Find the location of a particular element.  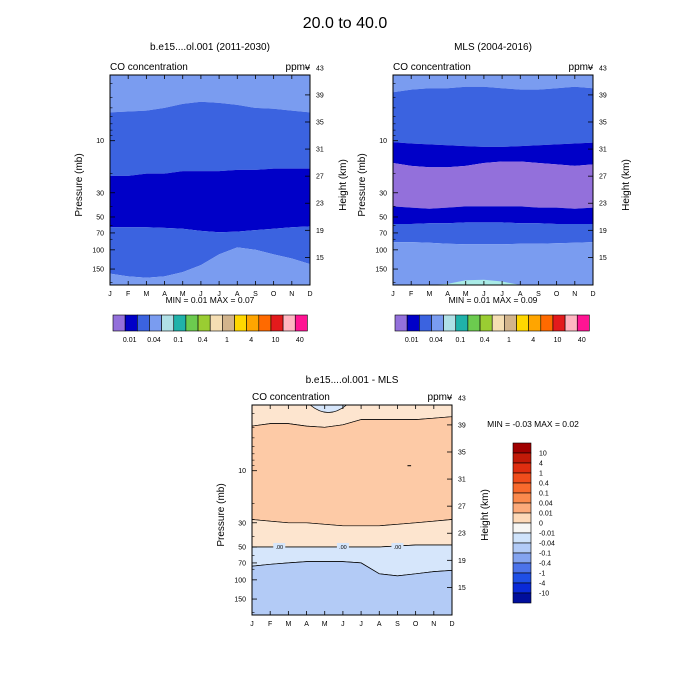

figure-title: 20.0 to 40.0 is located at coordinates (345, 23).